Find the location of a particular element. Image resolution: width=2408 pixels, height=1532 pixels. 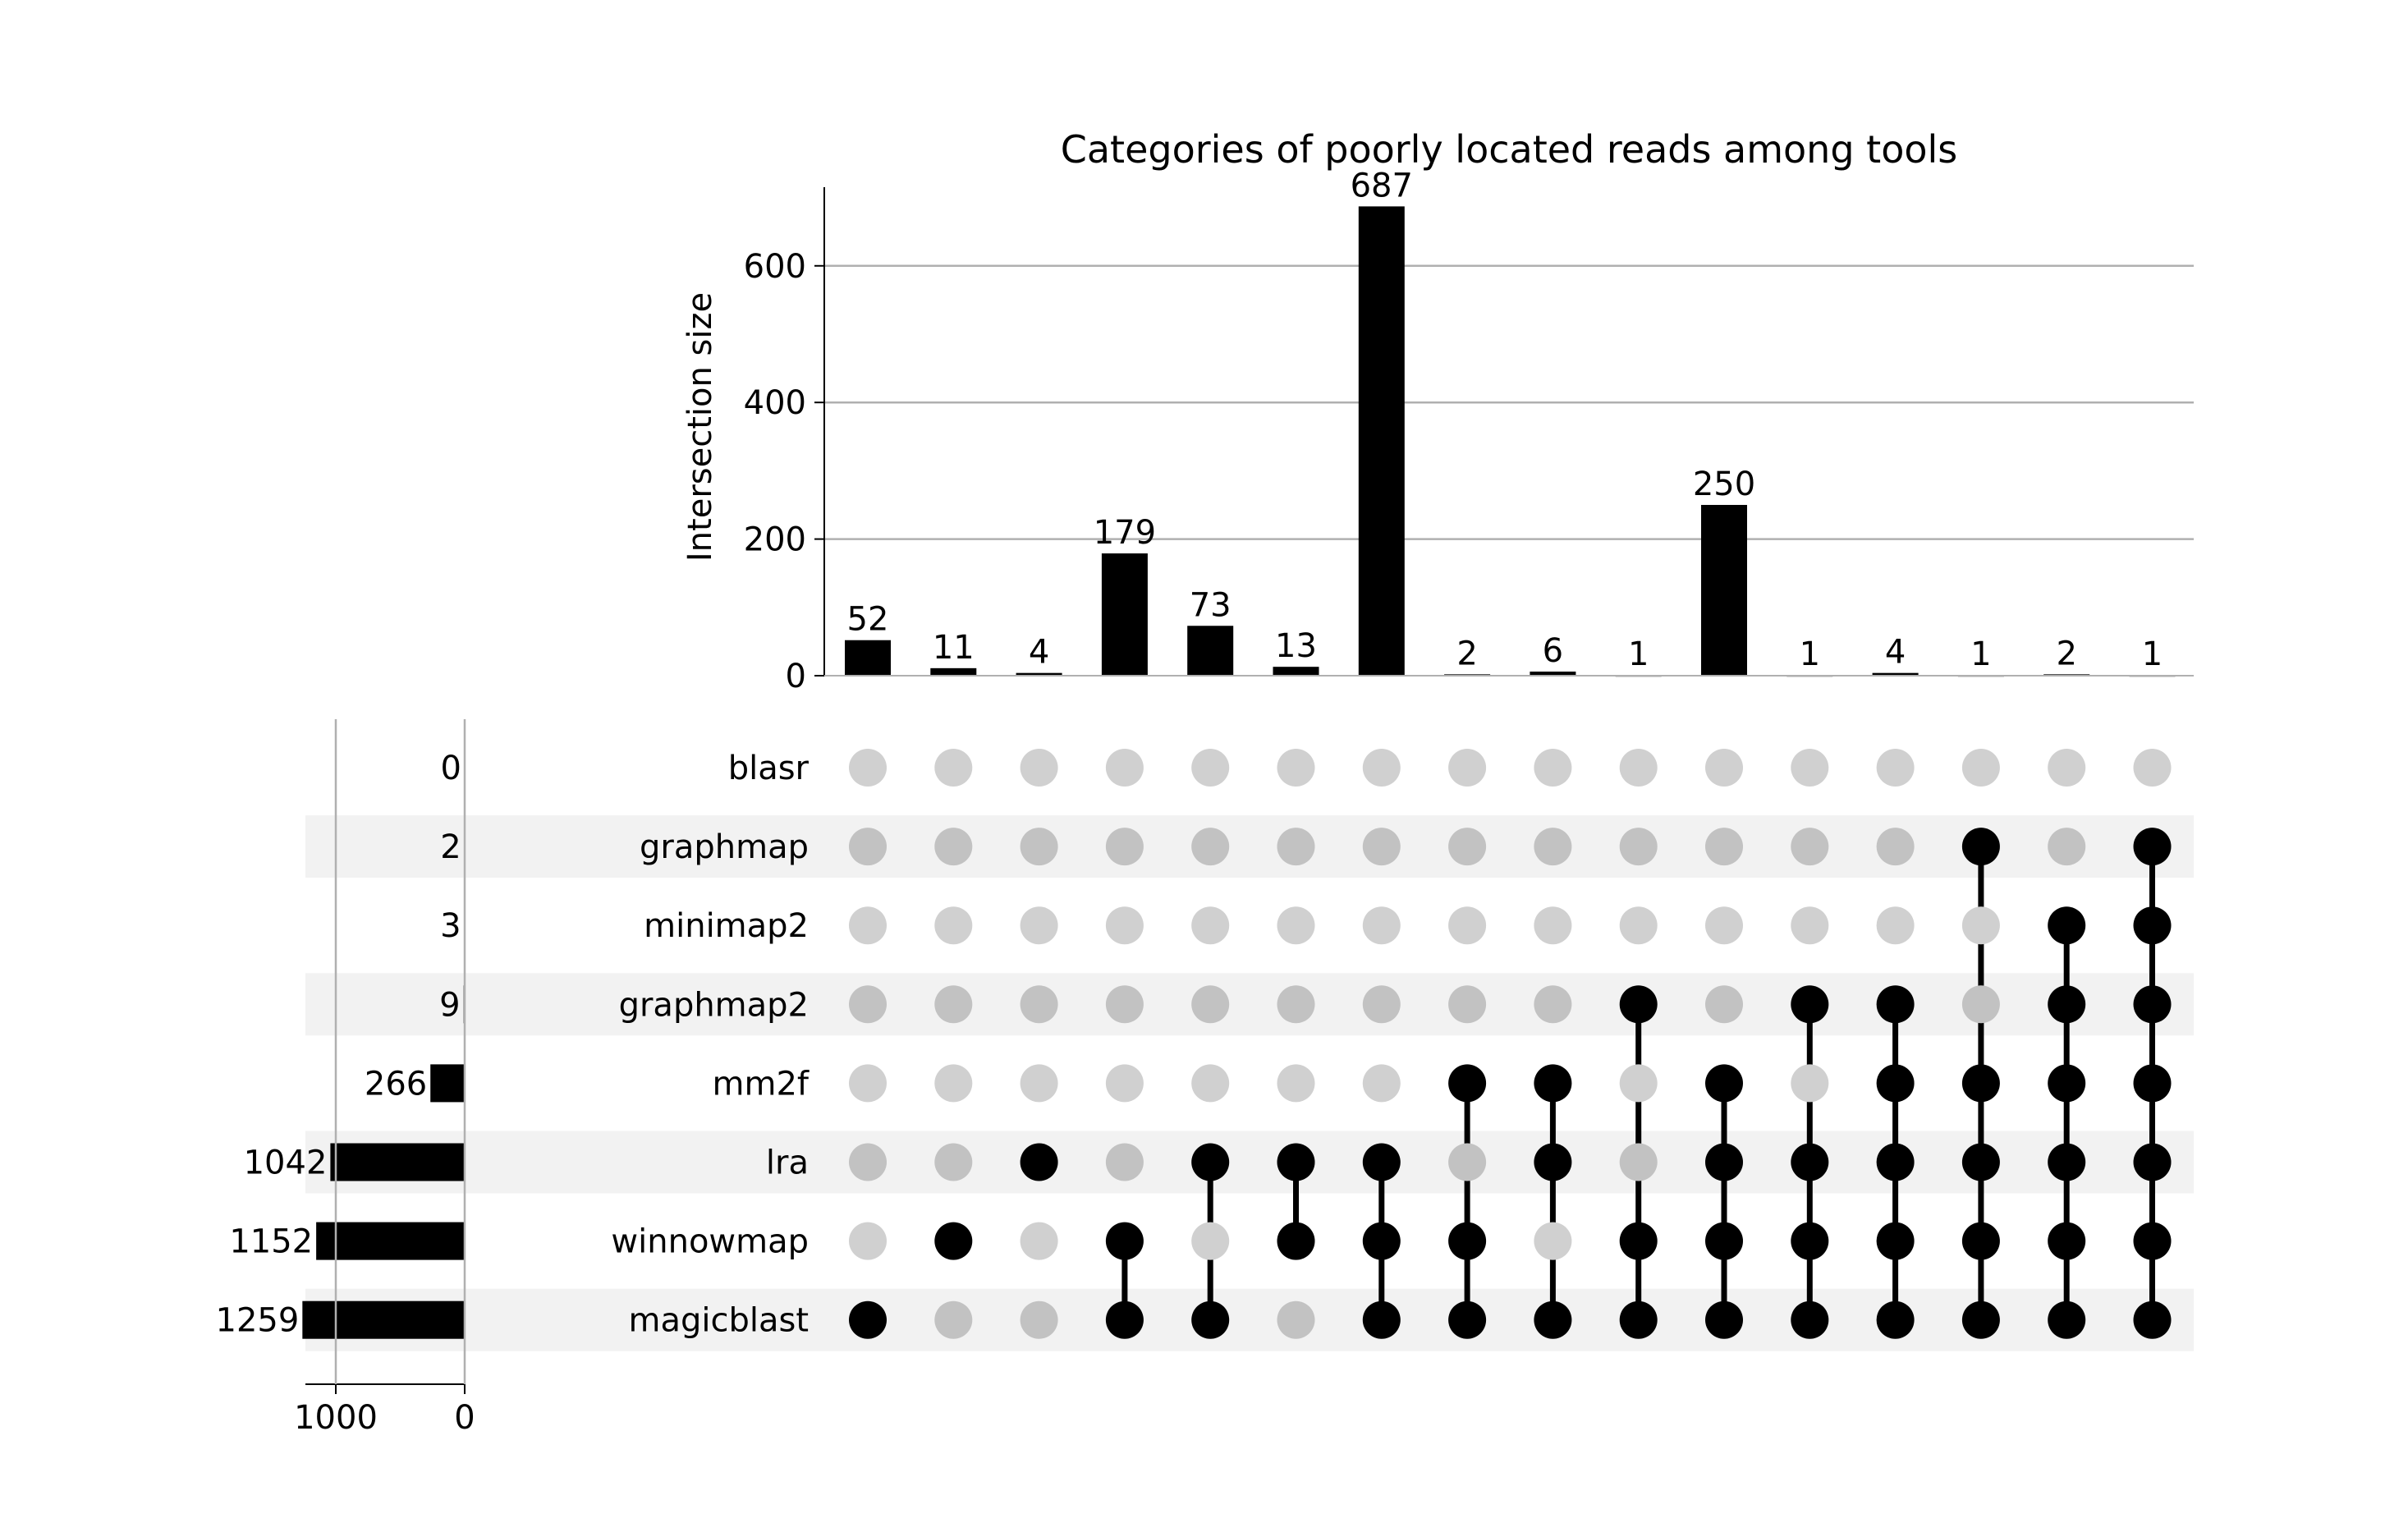

intersection-bar-value: 4 is located at coordinates (1895, 653).